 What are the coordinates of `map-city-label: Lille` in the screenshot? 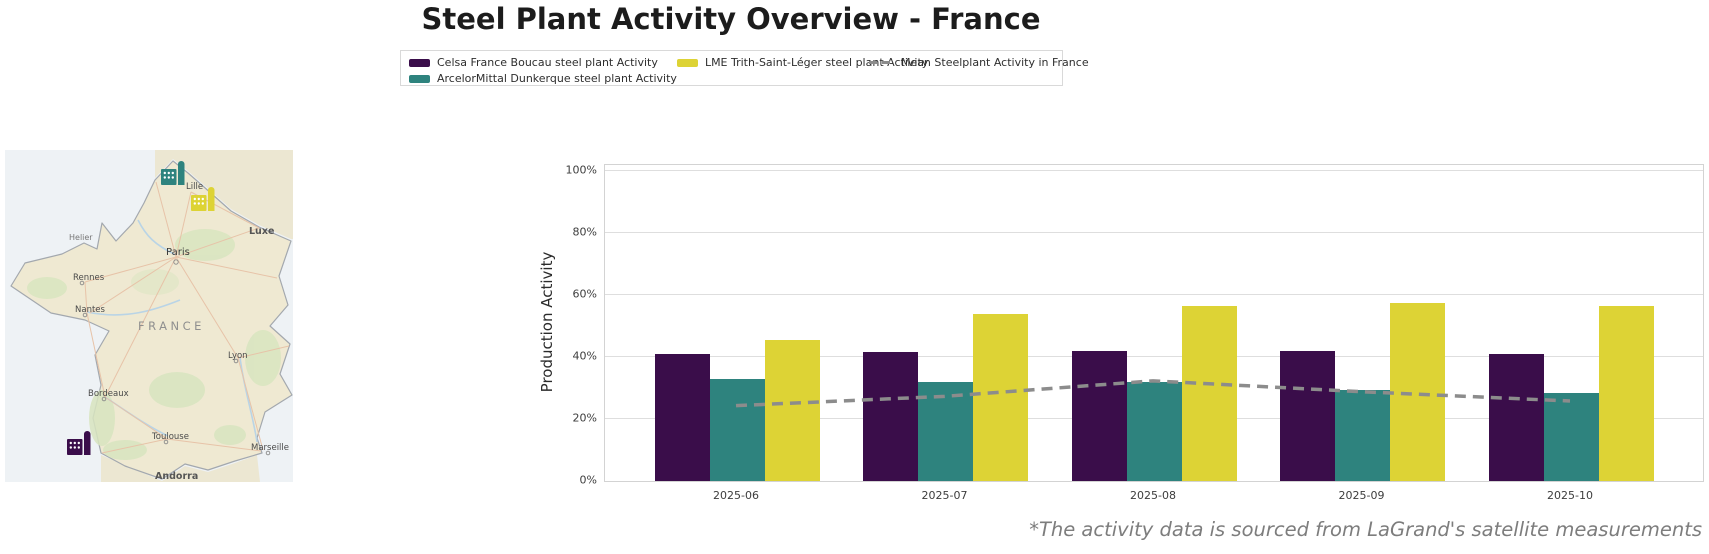 It's located at (194, 187).